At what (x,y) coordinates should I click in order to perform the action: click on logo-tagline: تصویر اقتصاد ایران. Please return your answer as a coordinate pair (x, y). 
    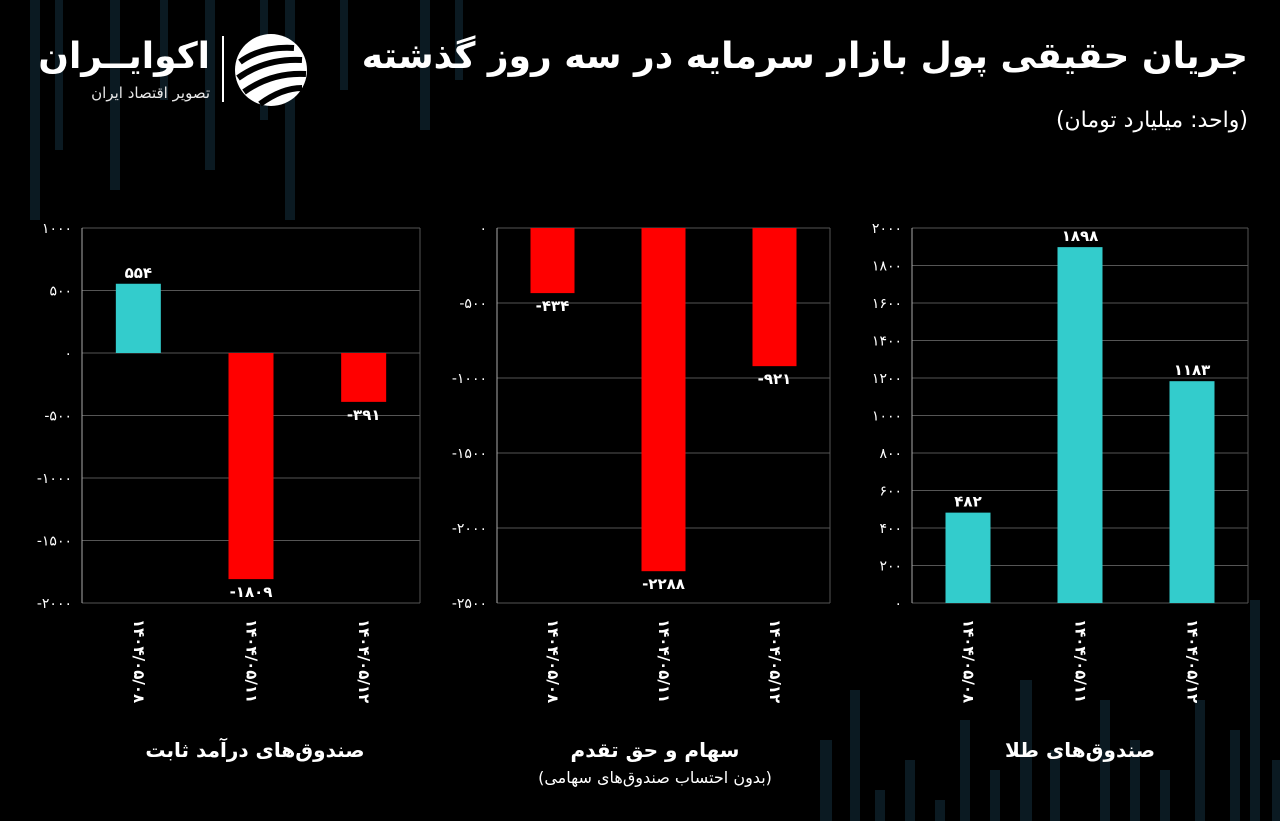
    Looking at the image, I should click on (150, 93).